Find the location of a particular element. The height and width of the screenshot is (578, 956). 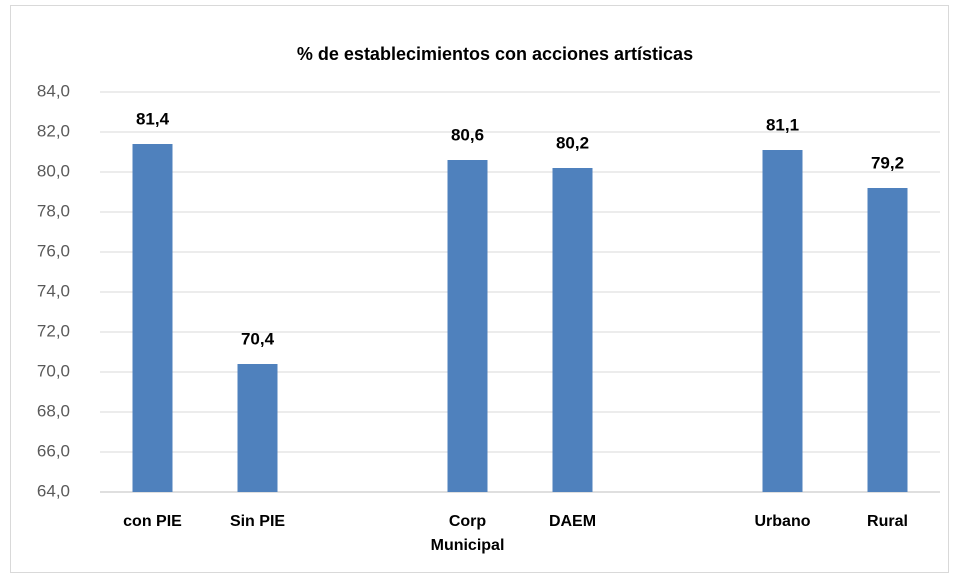

x-tick-label: DAEM is located at coordinates (572, 521).